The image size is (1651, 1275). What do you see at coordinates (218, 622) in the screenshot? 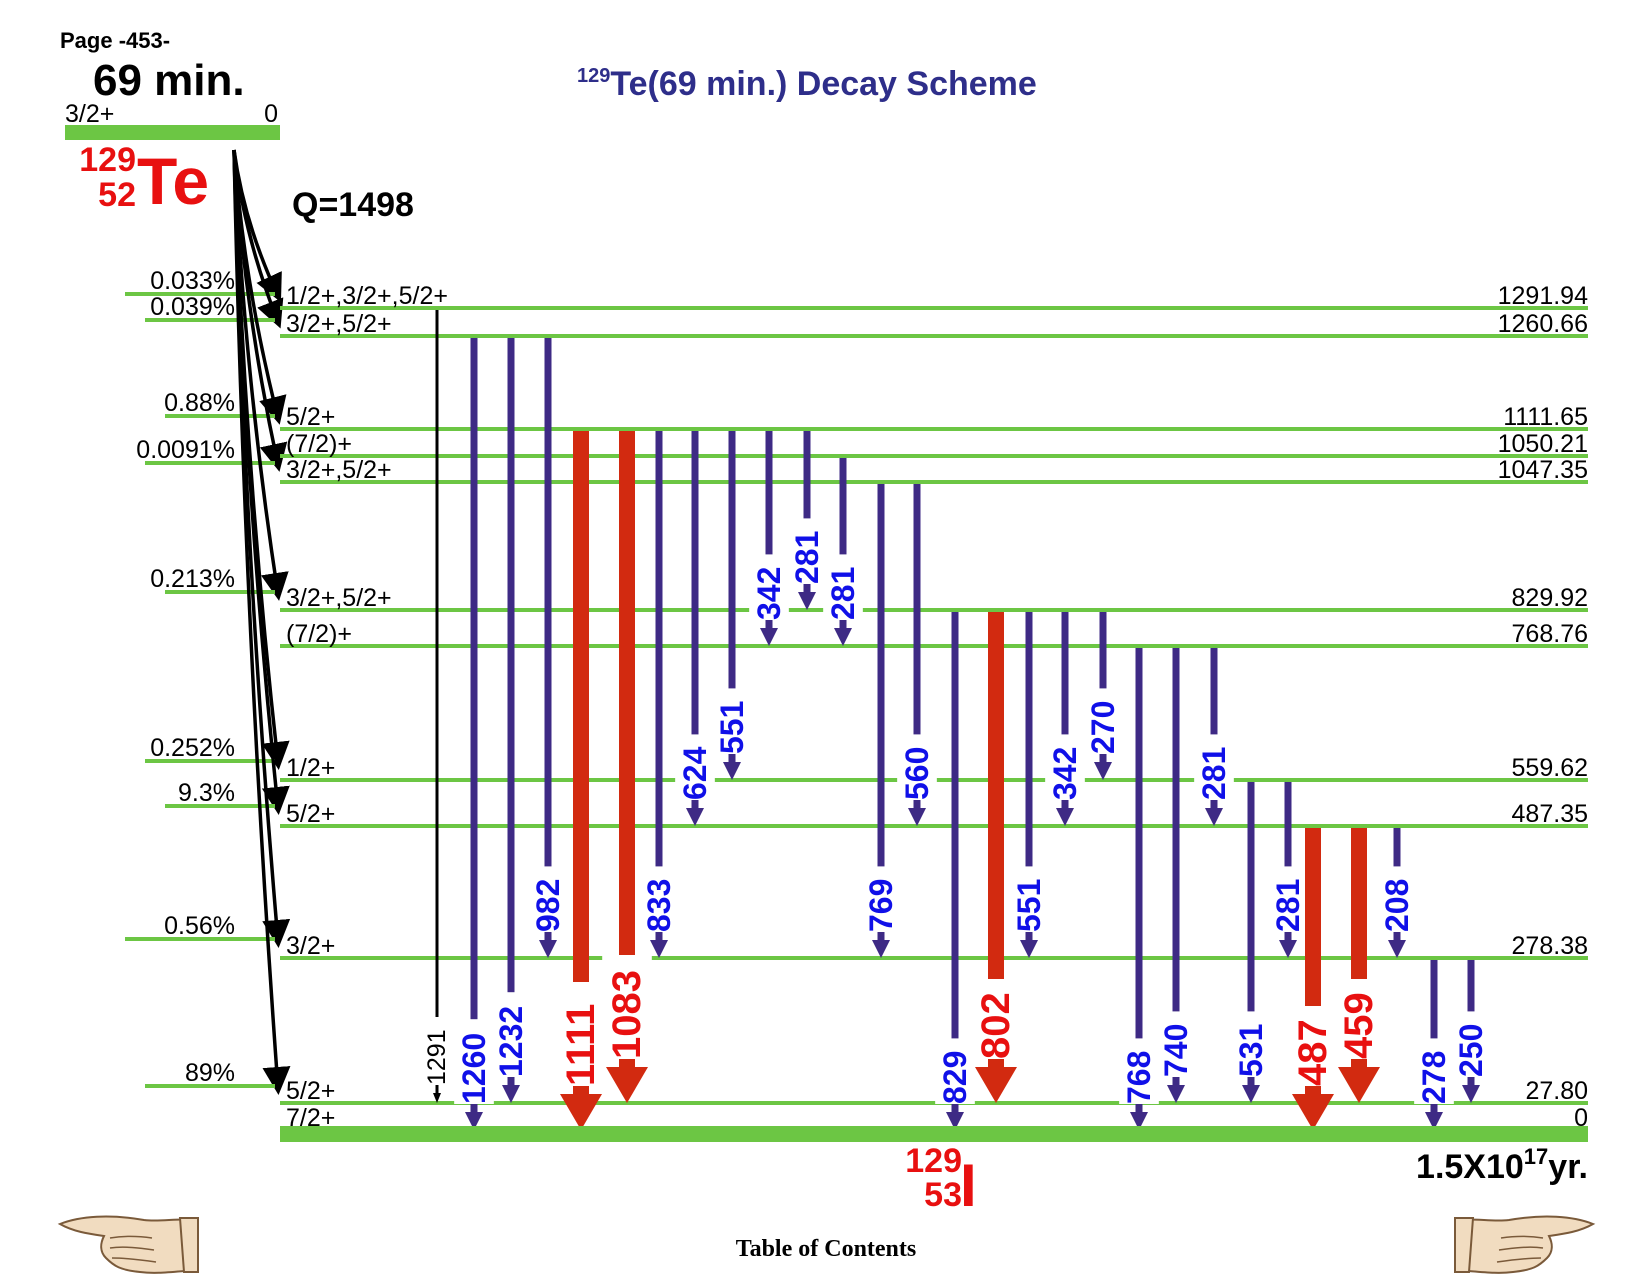
I see `beta-feed-10: 89%` at bounding box center [218, 622].